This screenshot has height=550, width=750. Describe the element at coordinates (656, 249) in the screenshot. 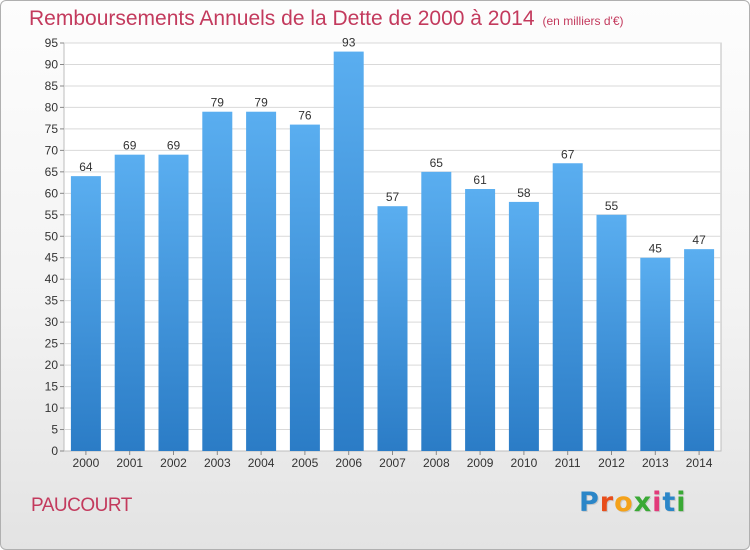

I see `bar-value-label: 45` at that location.